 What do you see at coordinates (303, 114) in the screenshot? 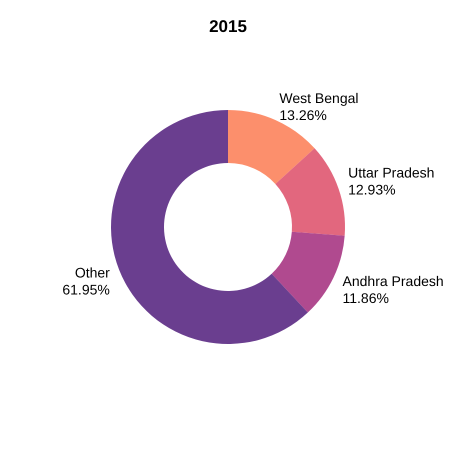
I see `data-label: 13.26%` at bounding box center [303, 114].